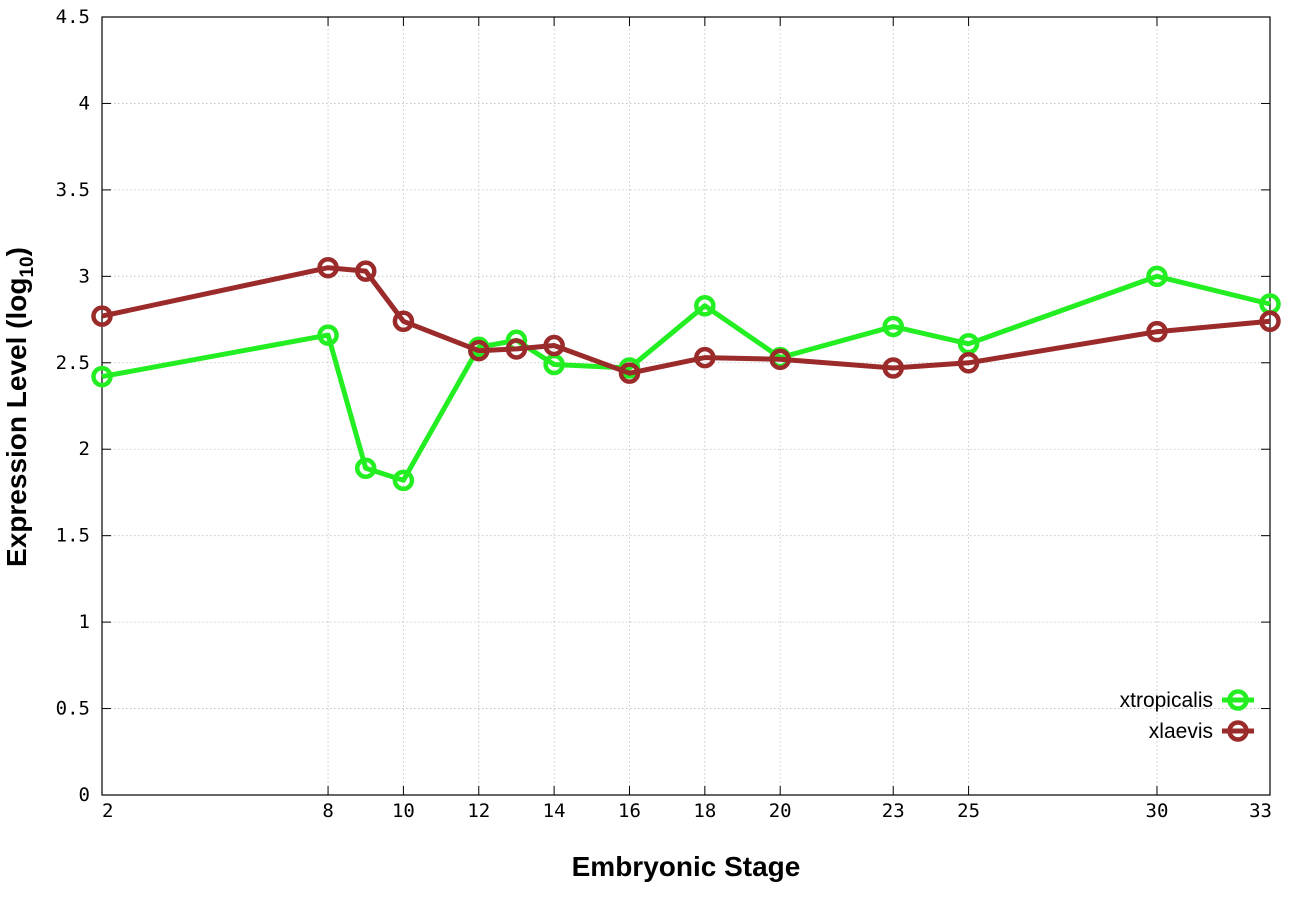 The width and height of the screenshot is (1296, 907). I want to click on legend-label-xlaevis: xlaevis, so click(1181, 731).